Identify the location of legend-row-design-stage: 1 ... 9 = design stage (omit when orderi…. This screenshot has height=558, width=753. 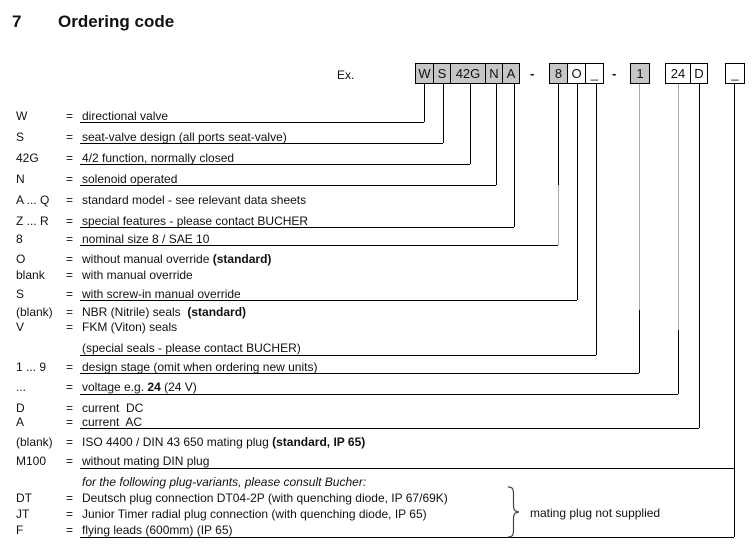
(376, 367).